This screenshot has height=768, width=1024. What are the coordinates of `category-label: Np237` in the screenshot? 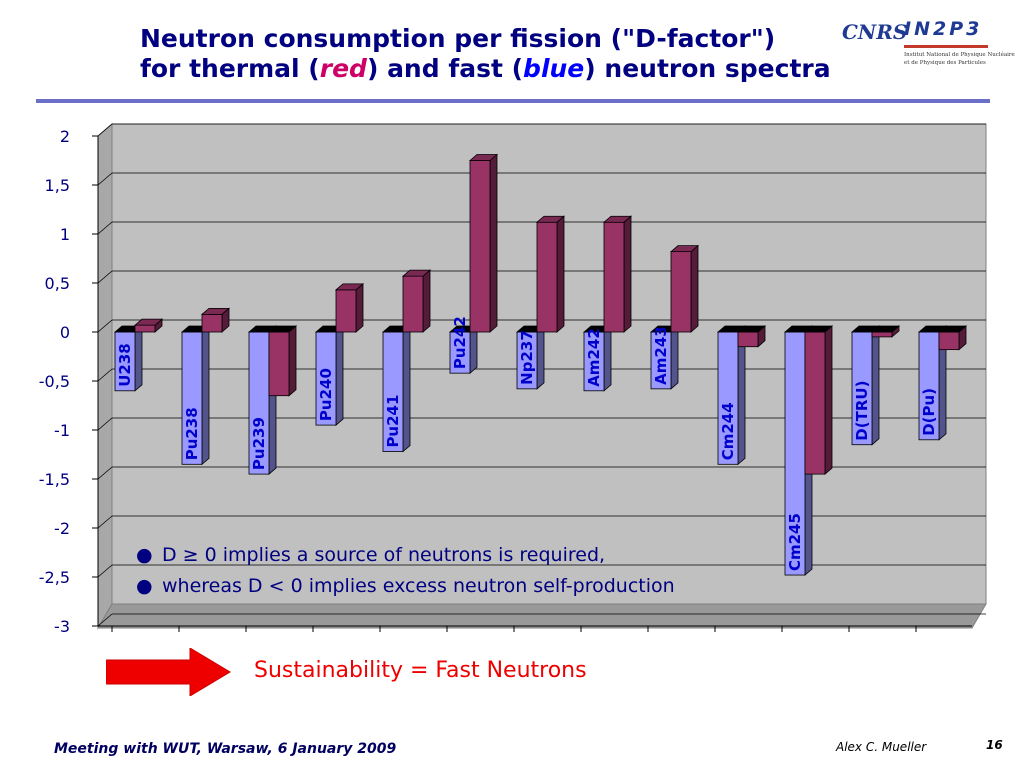 It's located at (527, 357).